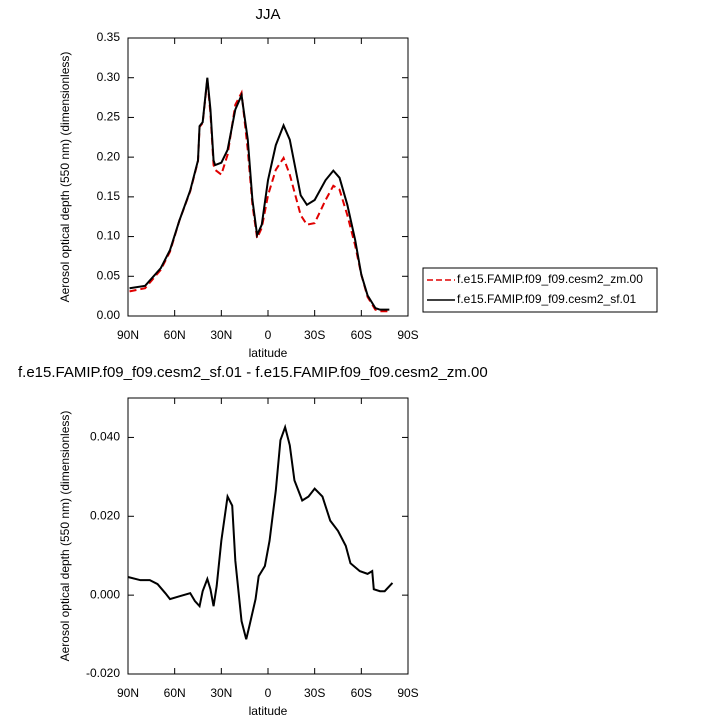  What do you see at coordinates (105, 437) in the screenshot?
I see `y-tick-label: 0.040` at bounding box center [105, 437].